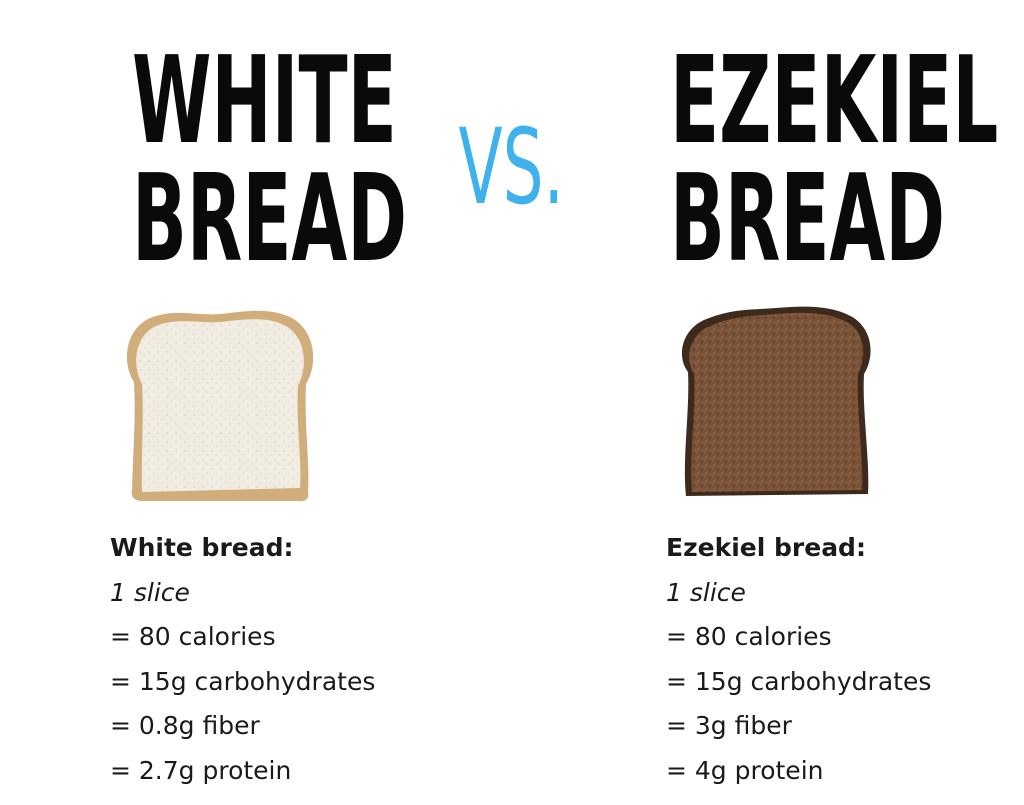 This screenshot has width=1024, height=805. I want to click on white-bread-title: WHITE BREAD, so click(269, 160).